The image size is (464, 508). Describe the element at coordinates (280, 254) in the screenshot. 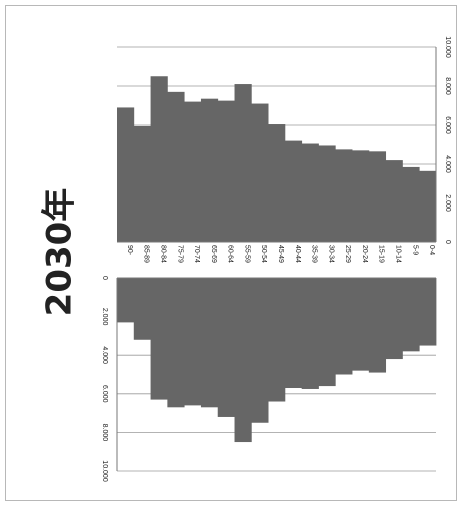

I see `age-group-label: 45-49` at that location.